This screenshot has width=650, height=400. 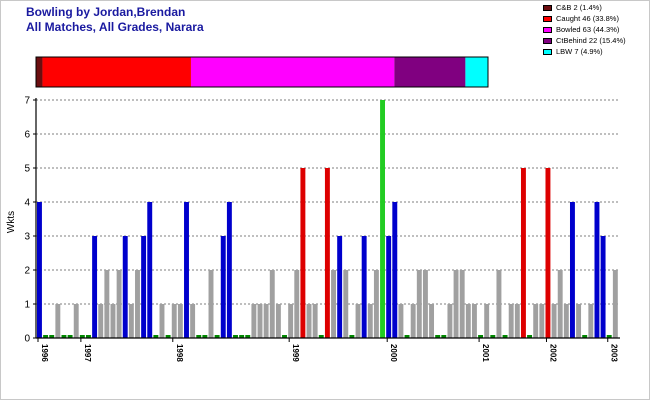 What do you see at coordinates (11, 222) in the screenshot?
I see `y-axis-label: Wkts` at bounding box center [11, 222].